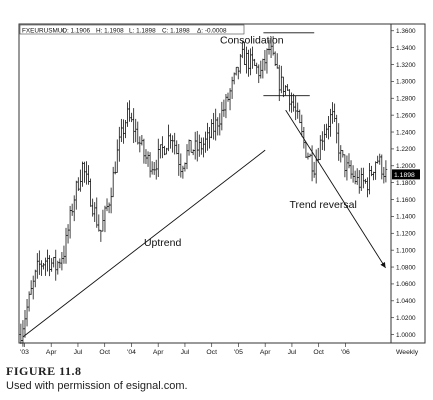  I want to click on annotation-label: Trend reversal, so click(322, 205).